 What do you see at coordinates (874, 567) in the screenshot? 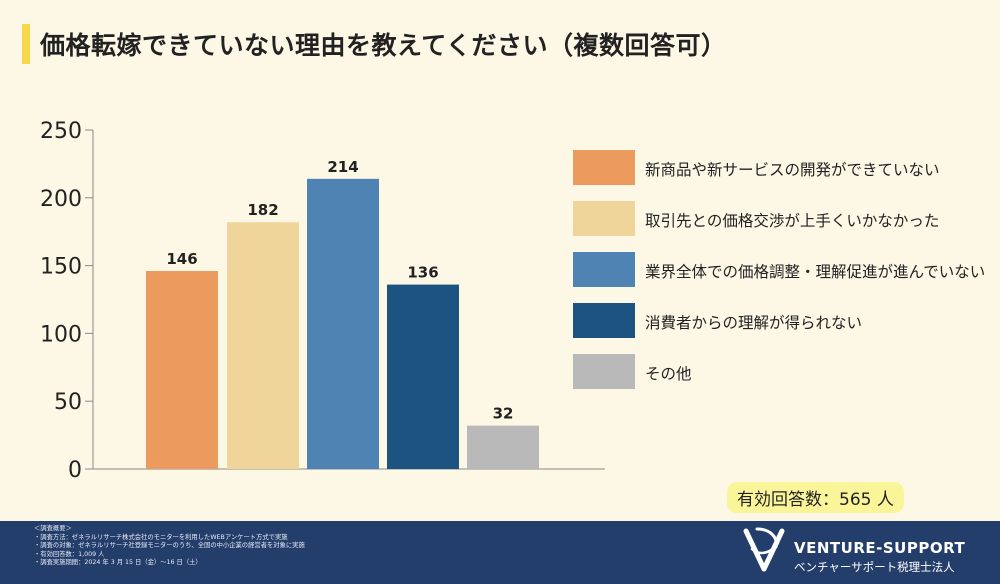
I see `logo-name-jp: ベンチャーサポート税理士法人` at bounding box center [874, 567].